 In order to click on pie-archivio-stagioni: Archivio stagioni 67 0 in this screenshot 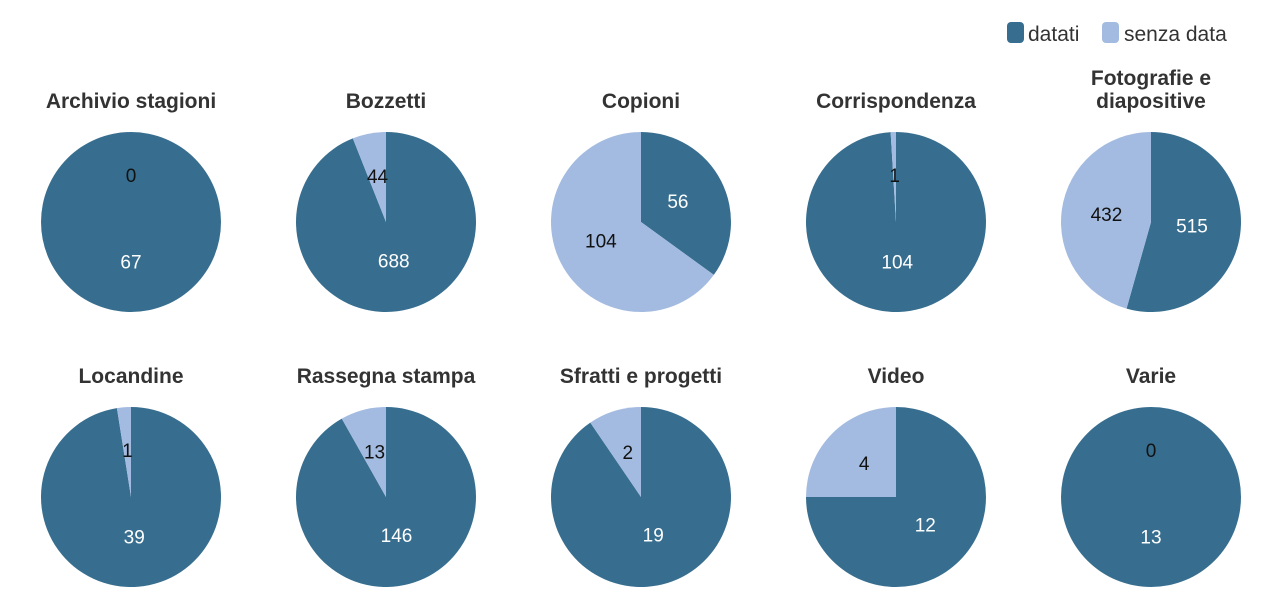, I will do `click(131, 201)`.